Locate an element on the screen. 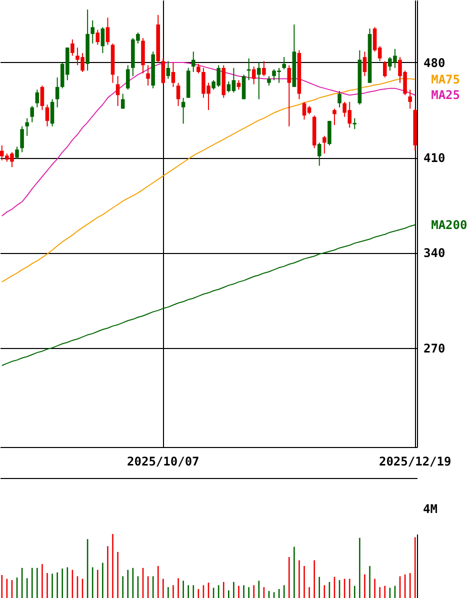 This screenshot has width=472, height=598. series-label: MA200 is located at coordinates (449, 225).